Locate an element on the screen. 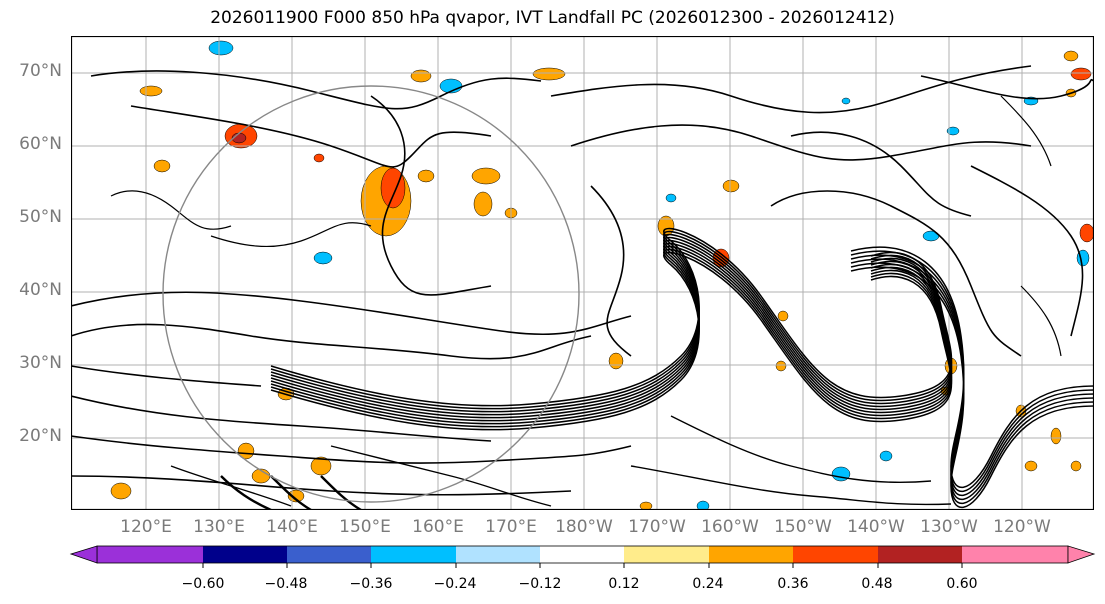 This screenshot has width=1105, height=604. lon-label-150e: 150°E is located at coordinates (365, 527).